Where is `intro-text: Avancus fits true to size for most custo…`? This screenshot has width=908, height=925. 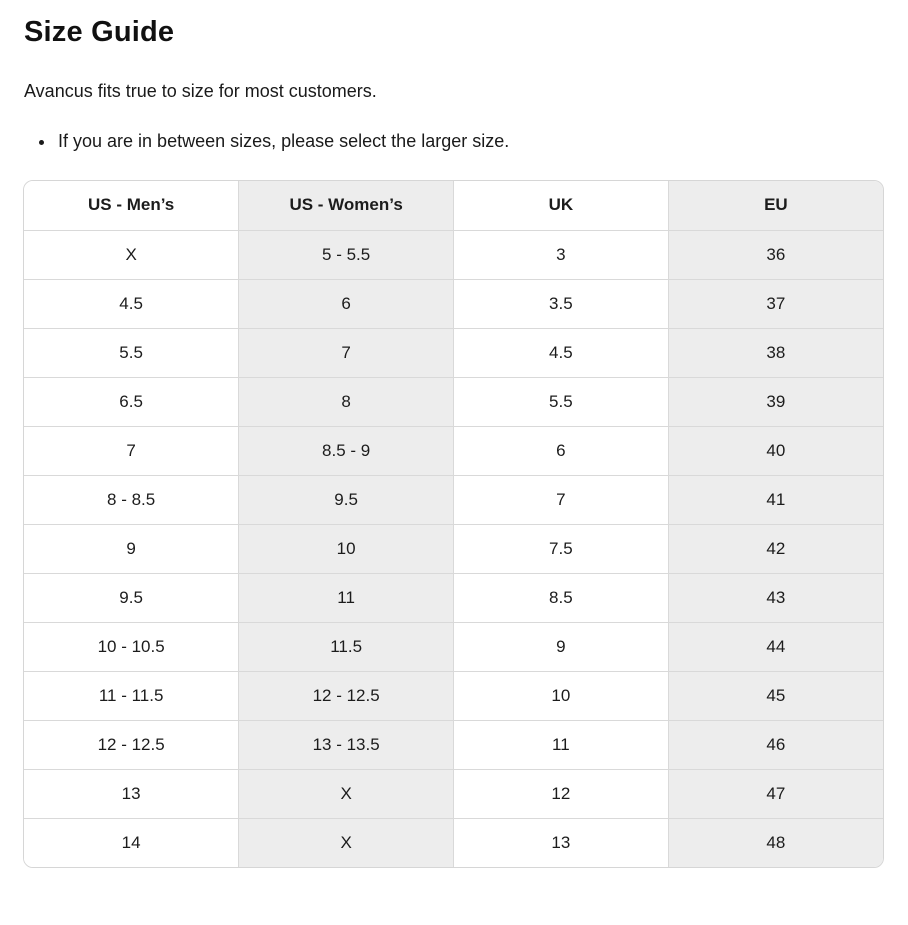 intro-text: Avancus fits true to size for most custo… is located at coordinates (200, 91).